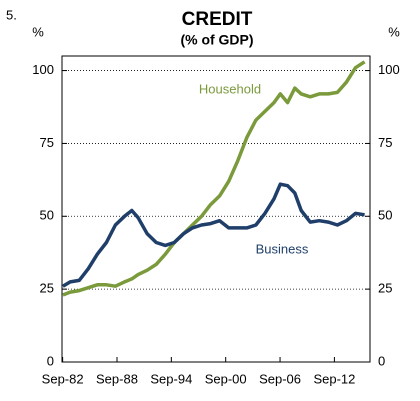  I want to click on x-tick-label: Sep-06, so click(280, 378).